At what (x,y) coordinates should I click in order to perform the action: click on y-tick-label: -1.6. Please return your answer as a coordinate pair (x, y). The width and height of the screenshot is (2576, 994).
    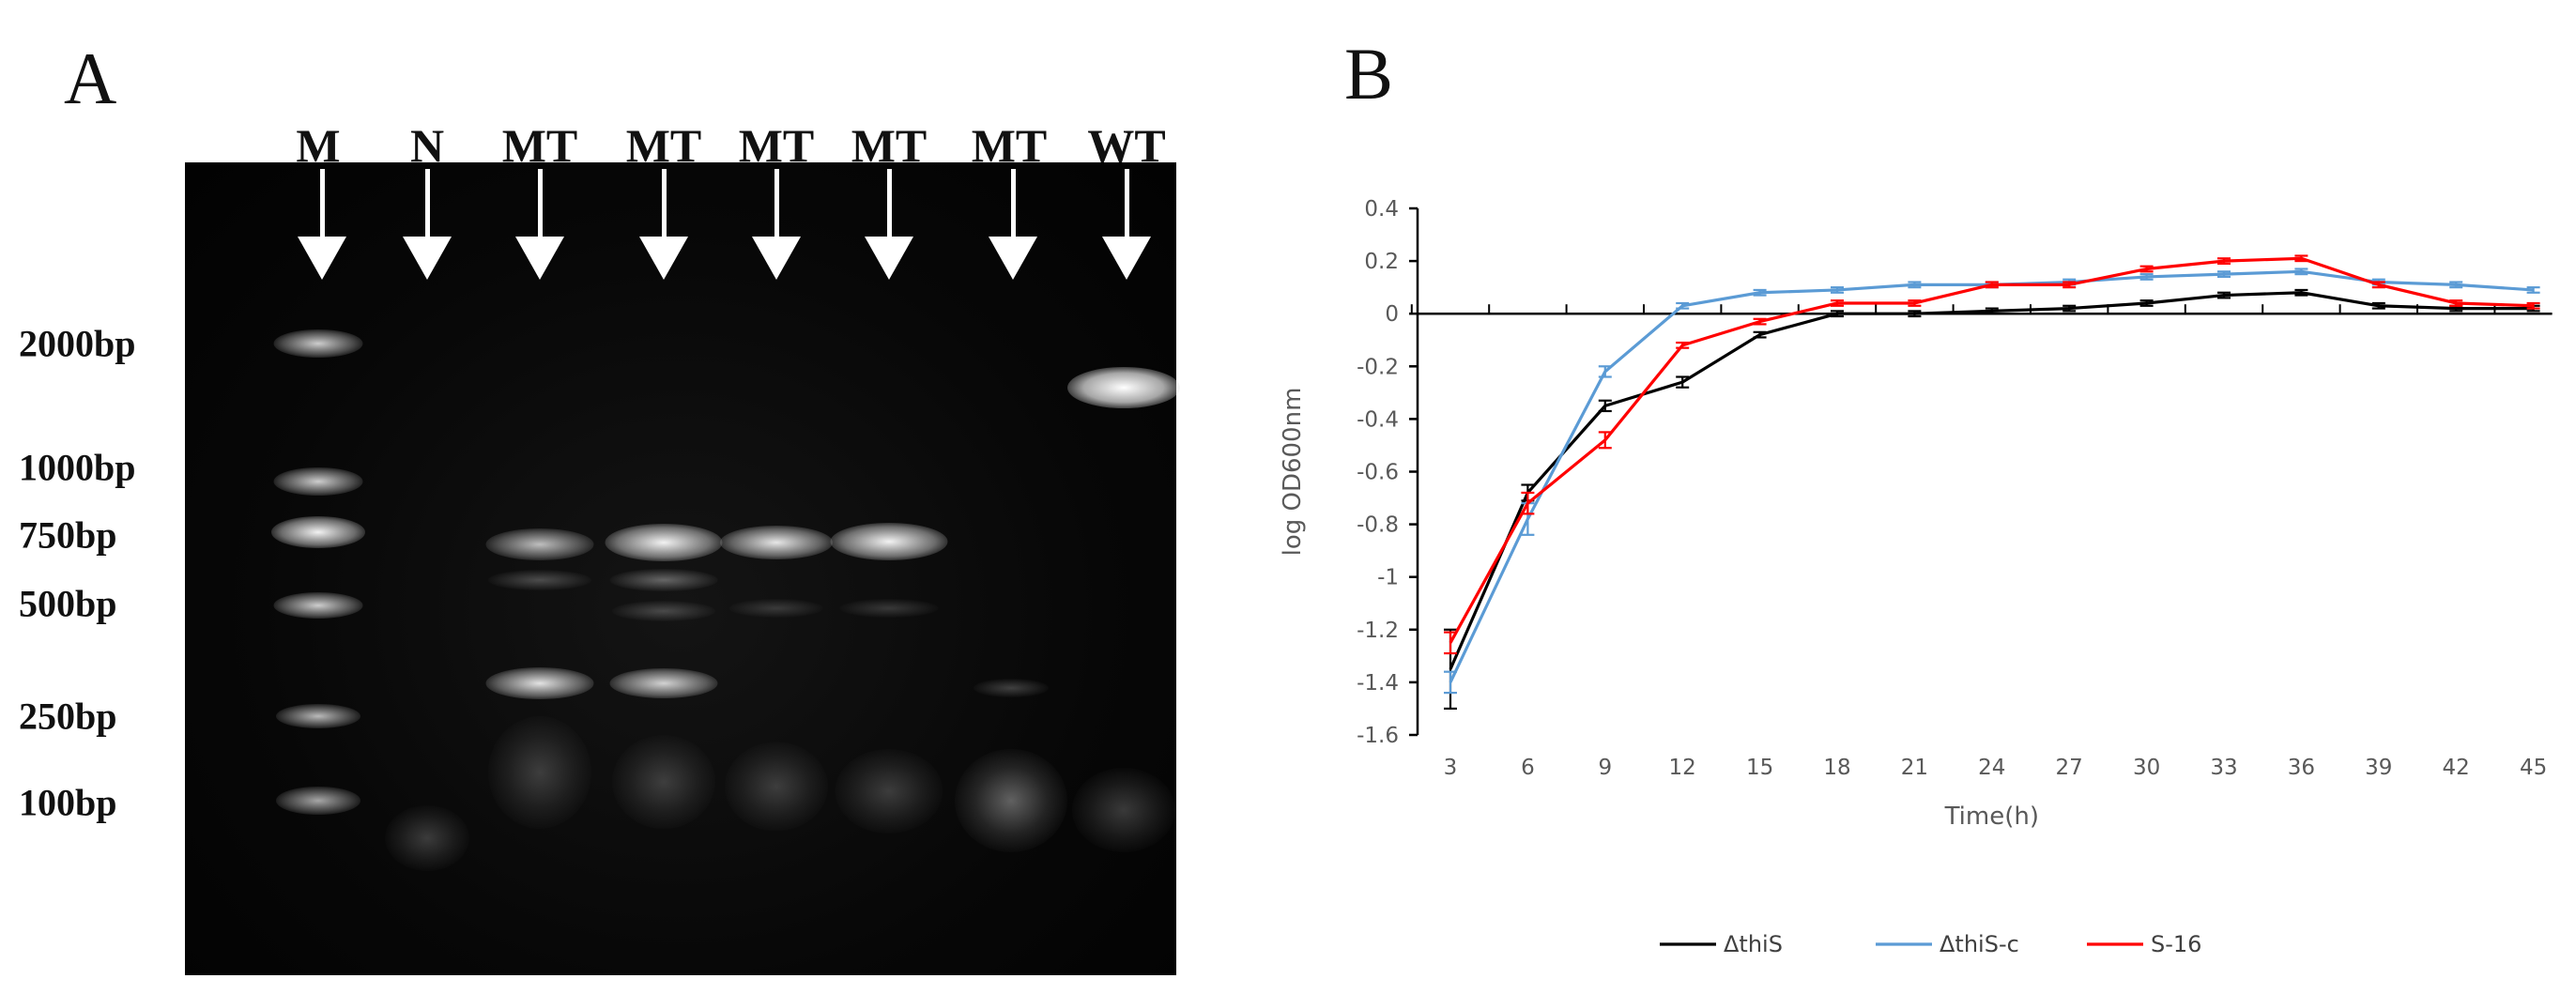
    Looking at the image, I should click on (1378, 736).